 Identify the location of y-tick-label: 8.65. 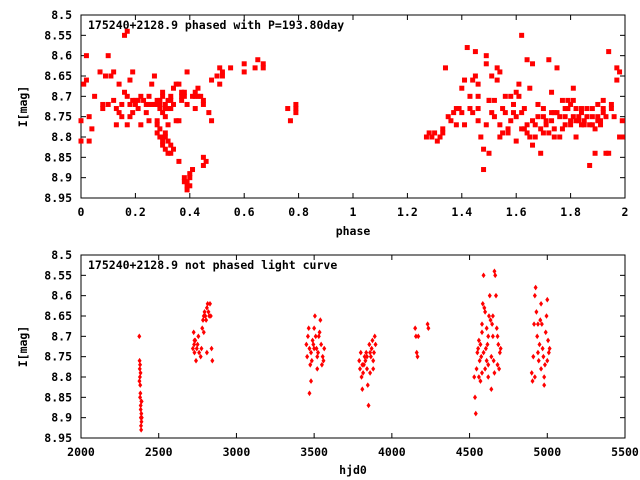
(58, 76).